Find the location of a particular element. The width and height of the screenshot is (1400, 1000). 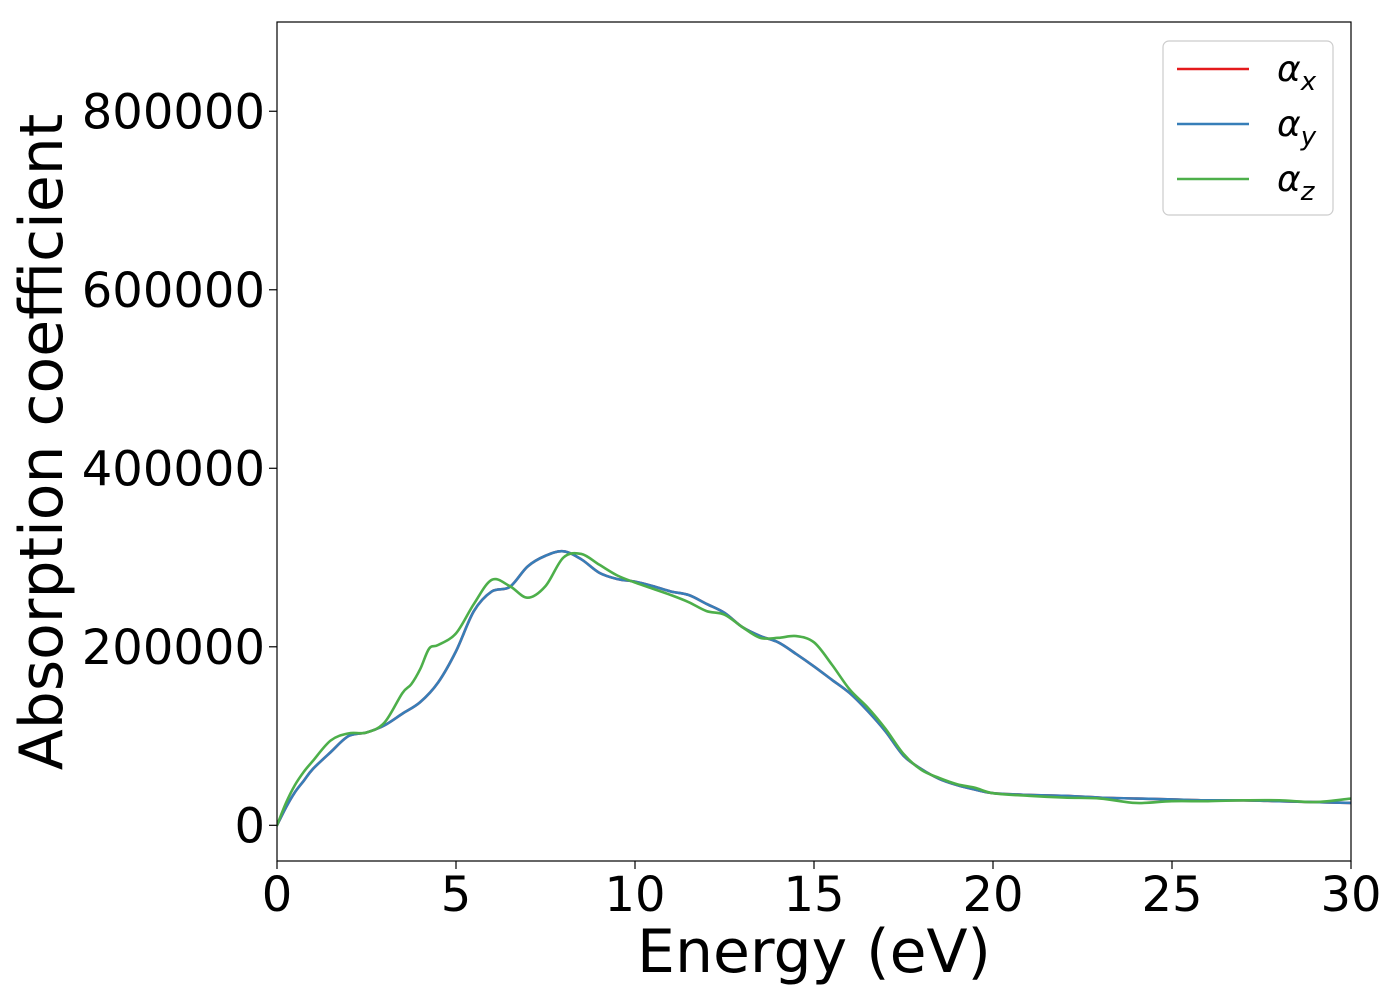

x-tick-label: 5 is located at coordinates (456, 895).